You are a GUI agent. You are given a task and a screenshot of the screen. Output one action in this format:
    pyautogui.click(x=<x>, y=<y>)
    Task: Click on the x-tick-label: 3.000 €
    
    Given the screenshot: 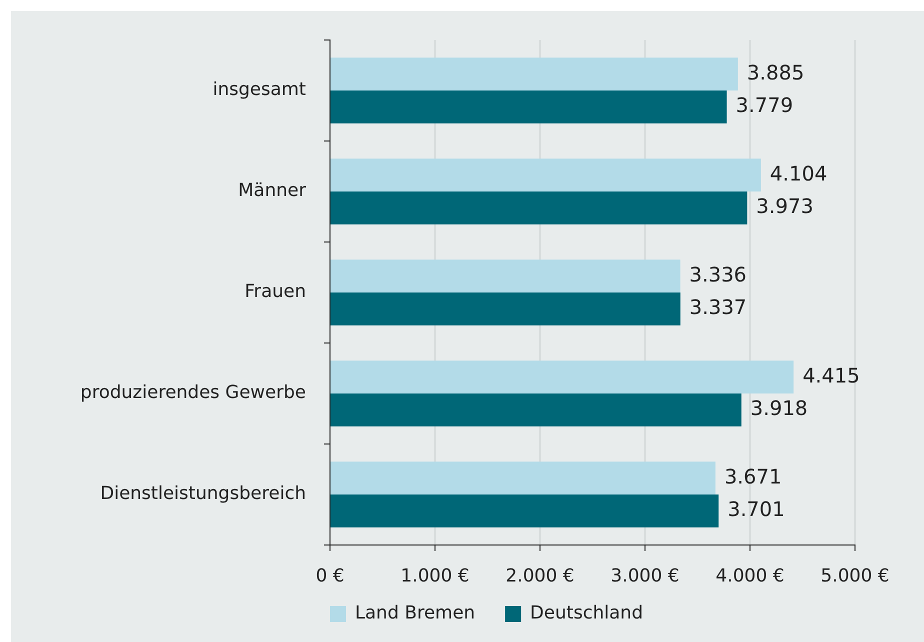 What is the action you would take?
    pyautogui.click(x=645, y=575)
    